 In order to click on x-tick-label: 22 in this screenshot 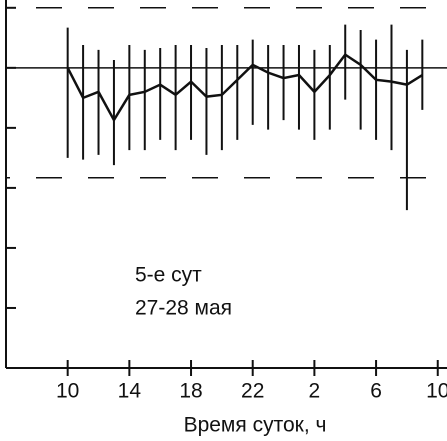, I will do `click(252, 391)`.